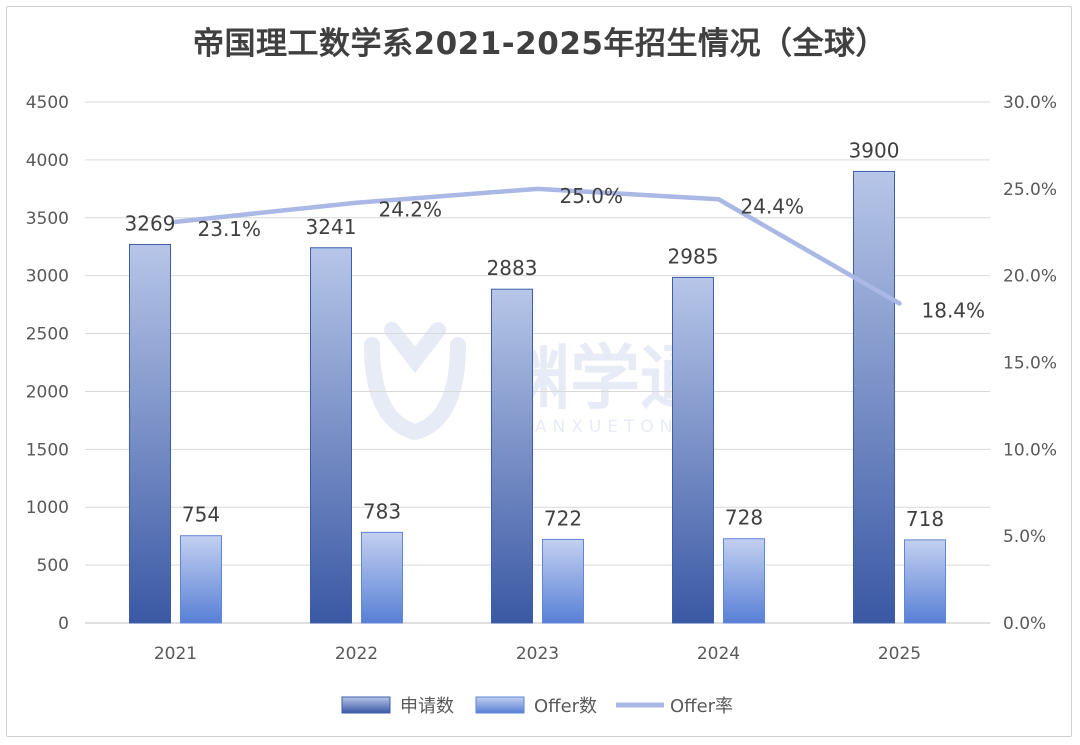 The image size is (1080, 745). What do you see at coordinates (773, 206) in the screenshot?
I see `data-label-offer-rate: 24.4%` at bounding box center [773, 206].